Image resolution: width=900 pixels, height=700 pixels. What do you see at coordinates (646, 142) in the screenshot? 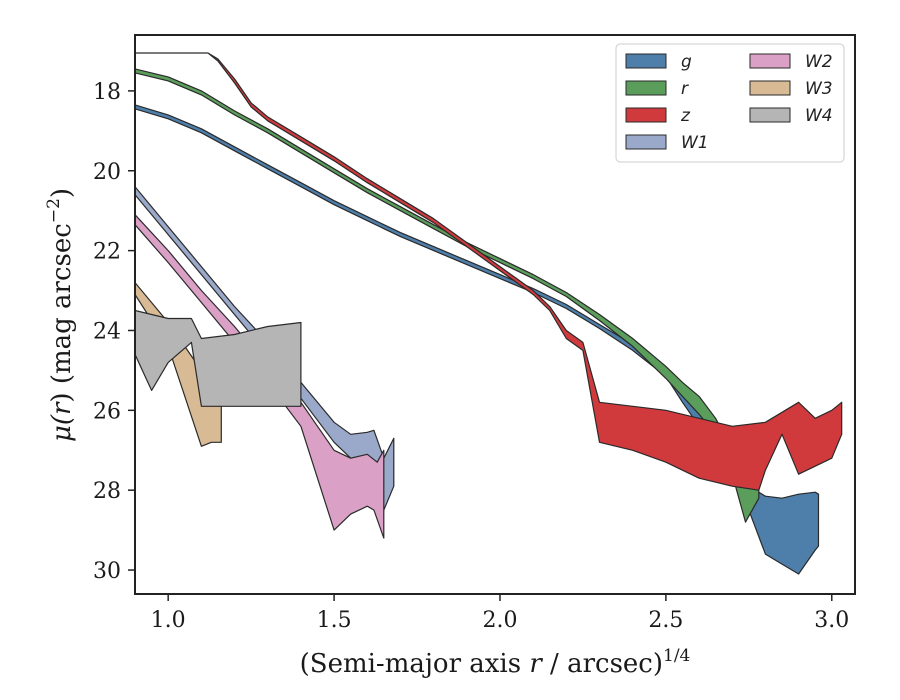
I see `legend-swatch-w1` at bounding box center [646, 142].